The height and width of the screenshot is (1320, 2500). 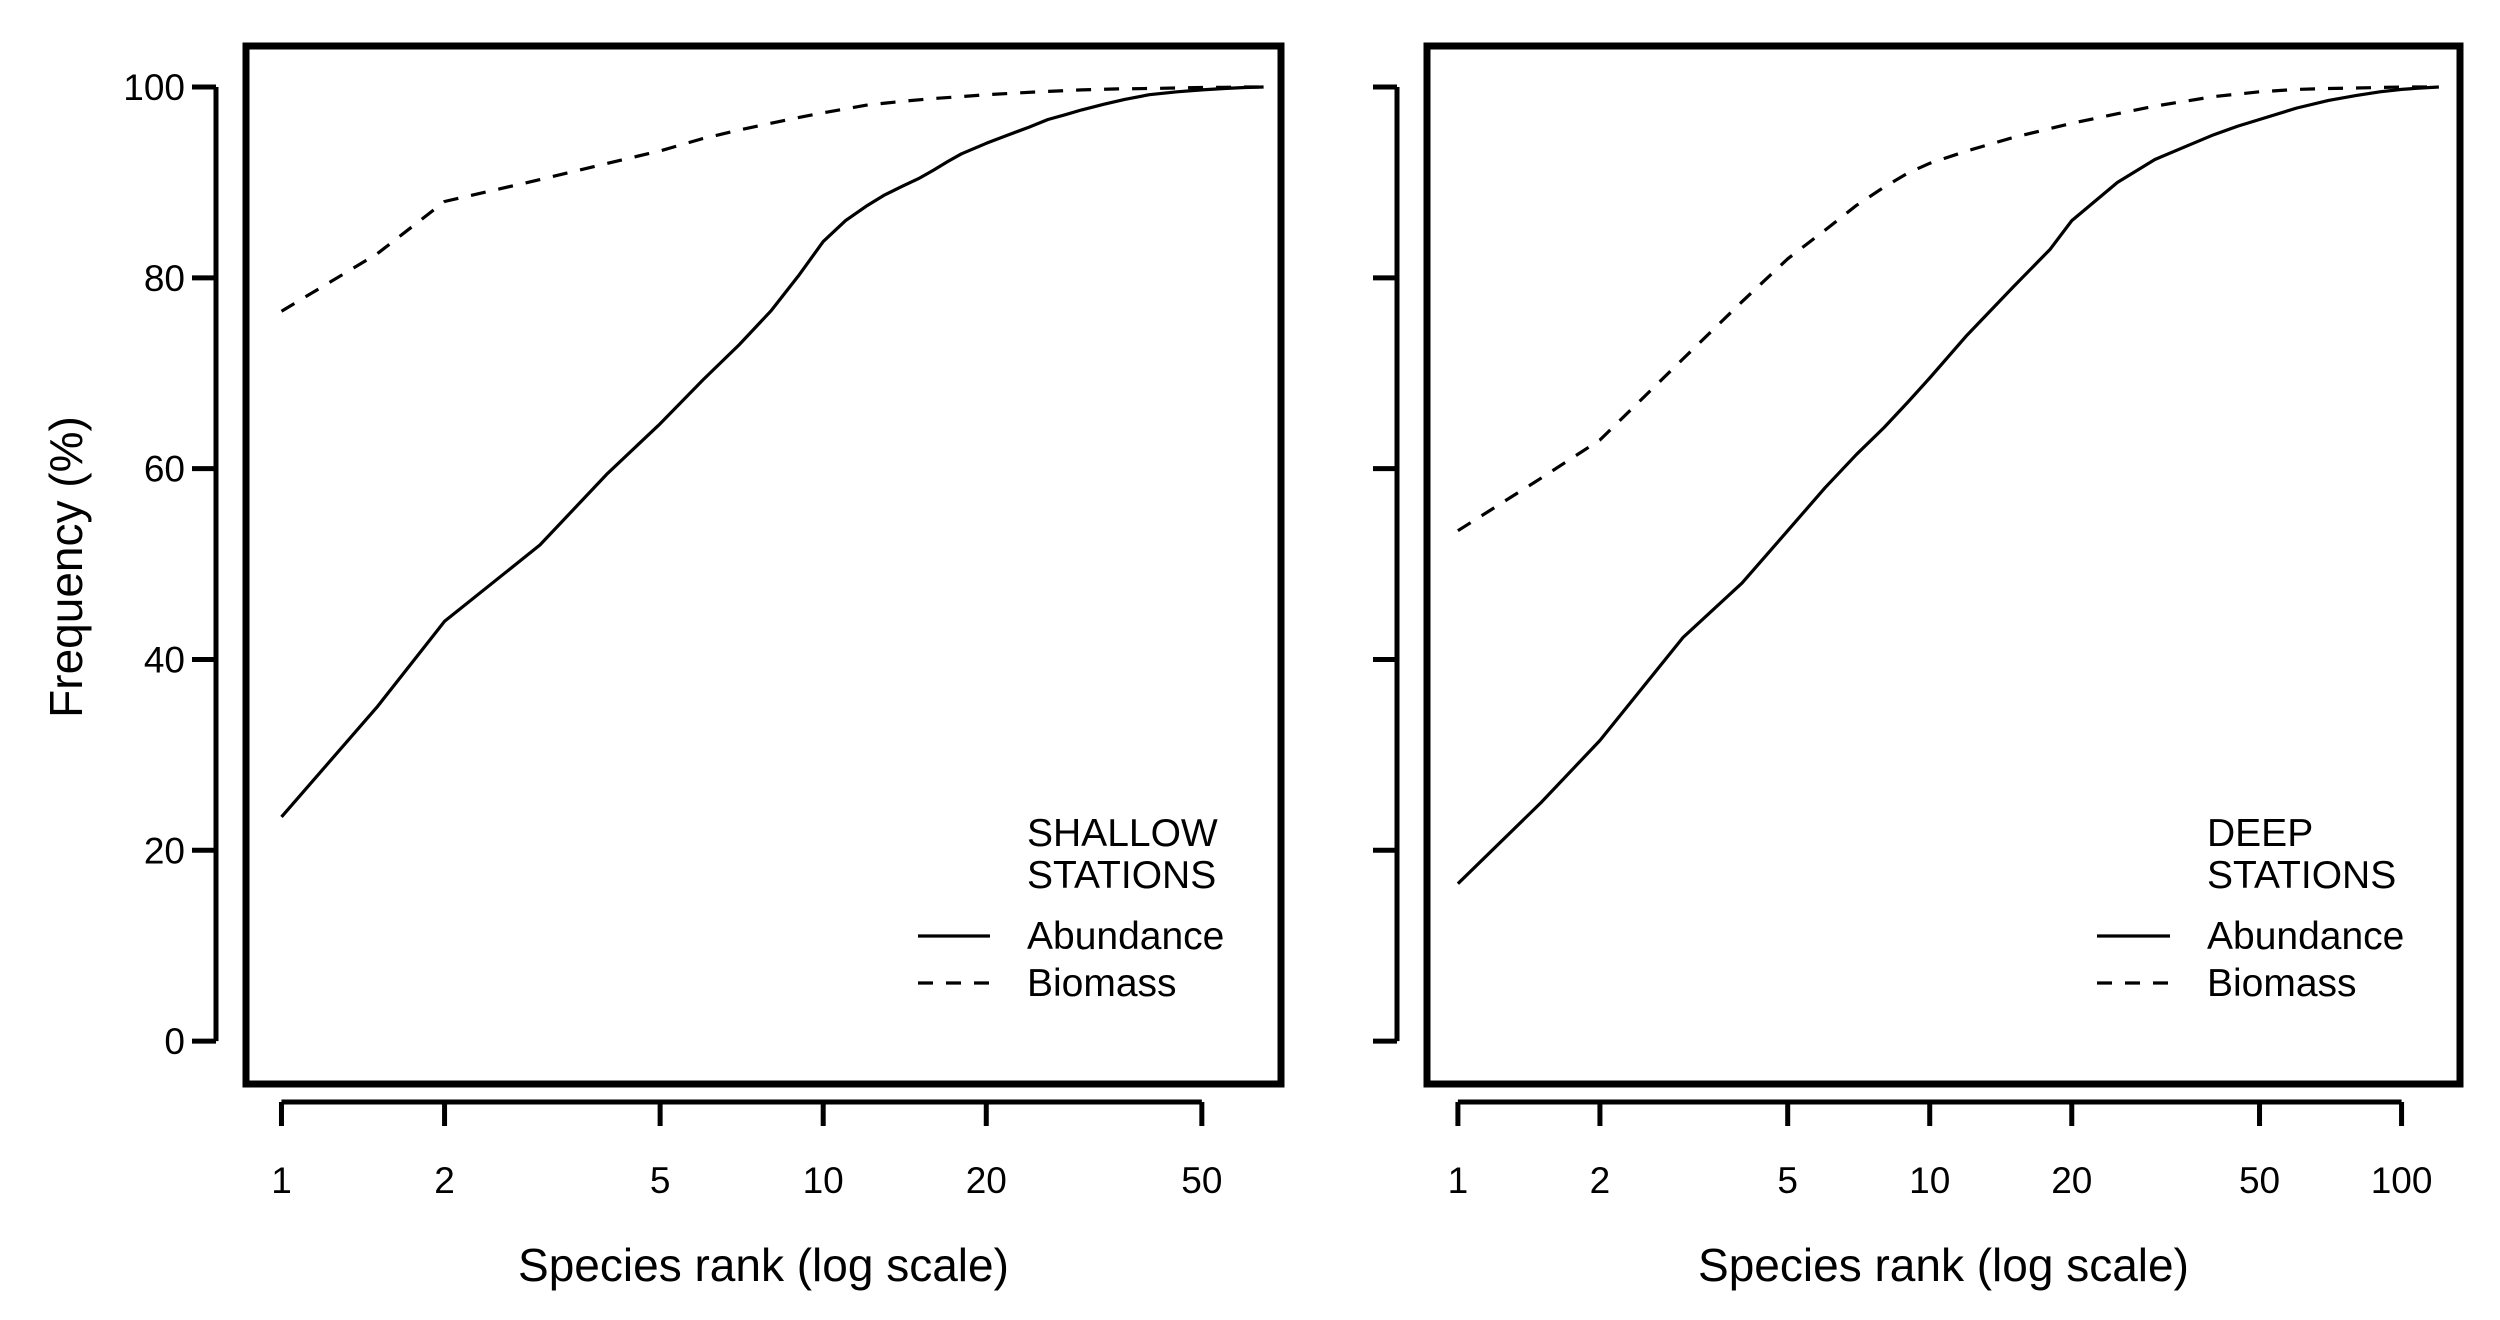 I want to click on panel-label-line: DEEP, so click(x=2260, y=833).